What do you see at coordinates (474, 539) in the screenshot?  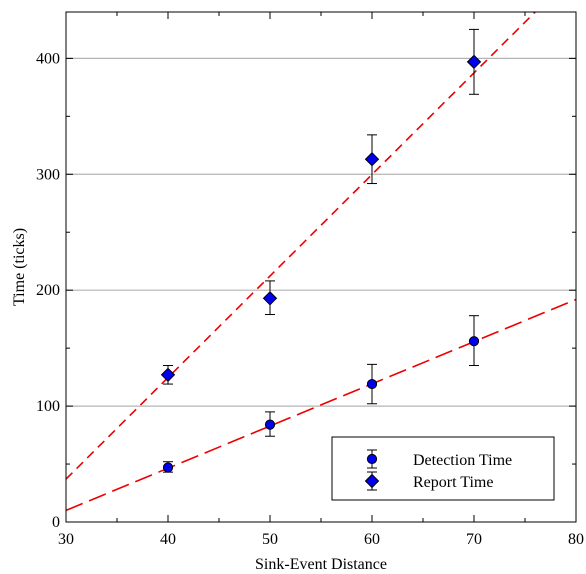 I see `x-tick-label-70: 70` at bounding box center [474, 539].